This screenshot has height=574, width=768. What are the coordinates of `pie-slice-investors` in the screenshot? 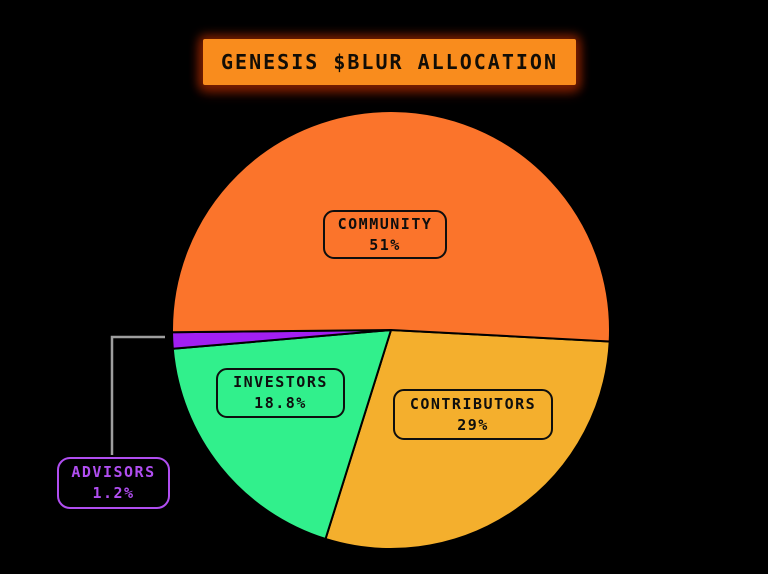 It's located at (281, 434).